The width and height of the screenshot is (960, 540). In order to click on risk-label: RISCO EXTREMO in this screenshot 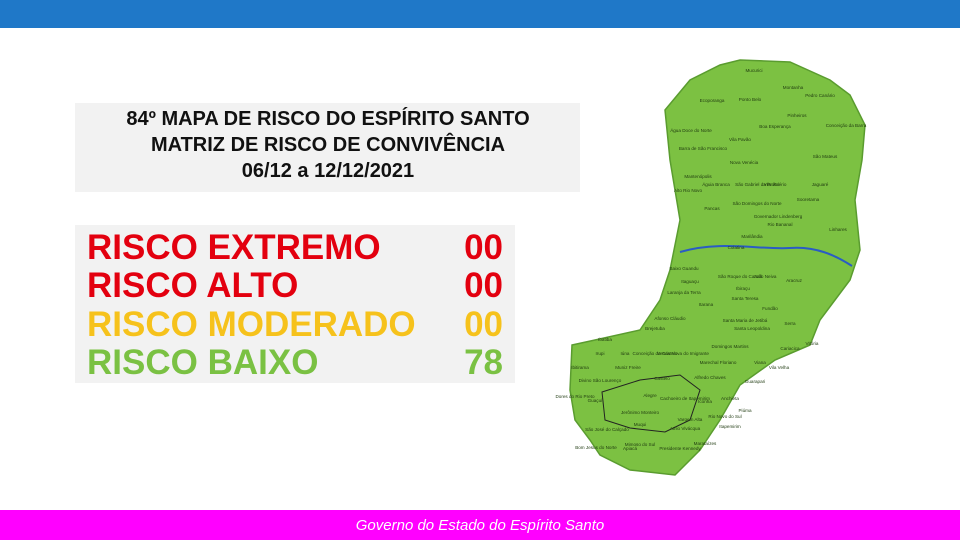, I will do `click(234, 247)`.